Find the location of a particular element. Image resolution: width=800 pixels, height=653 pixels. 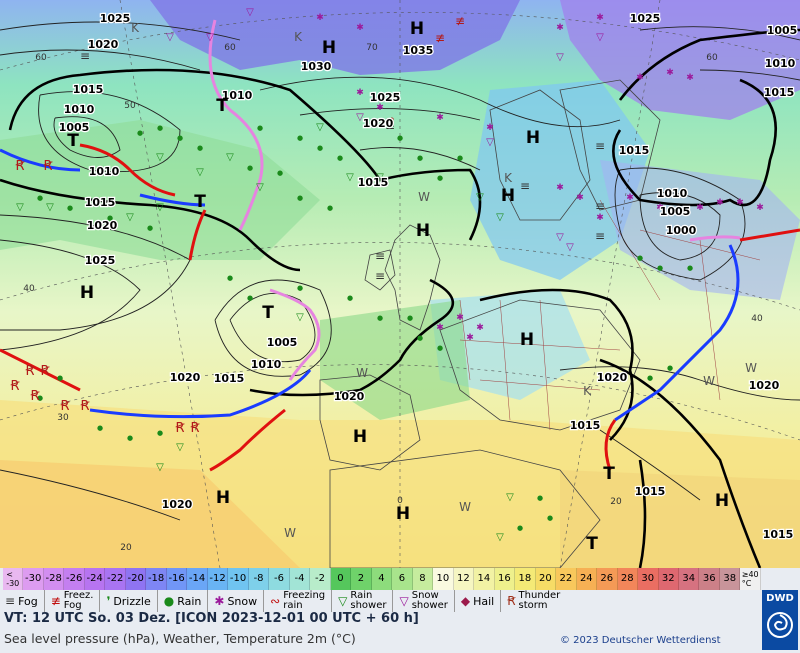

scale-cell: -6 is located at coordinates (279, 579).